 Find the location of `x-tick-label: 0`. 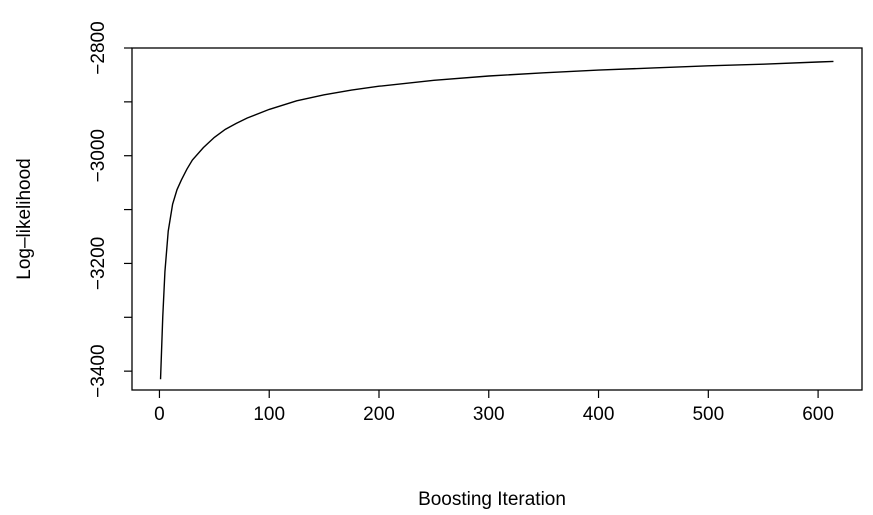

x-tick-label: 0 is located at coordinates (159, 414).